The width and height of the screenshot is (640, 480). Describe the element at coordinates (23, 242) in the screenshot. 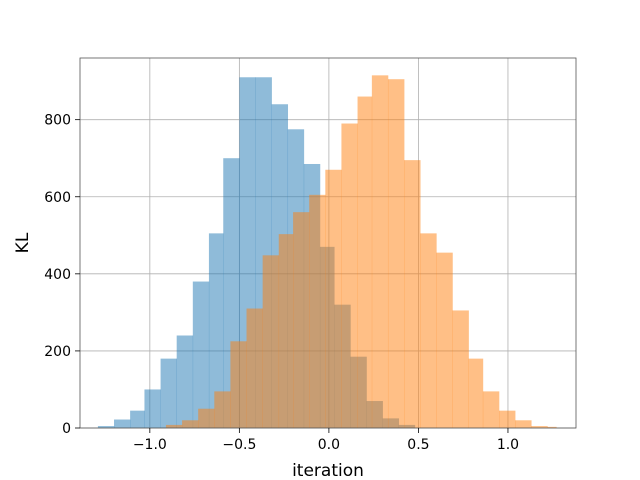

I see `y-axis-label: KL` at that location.